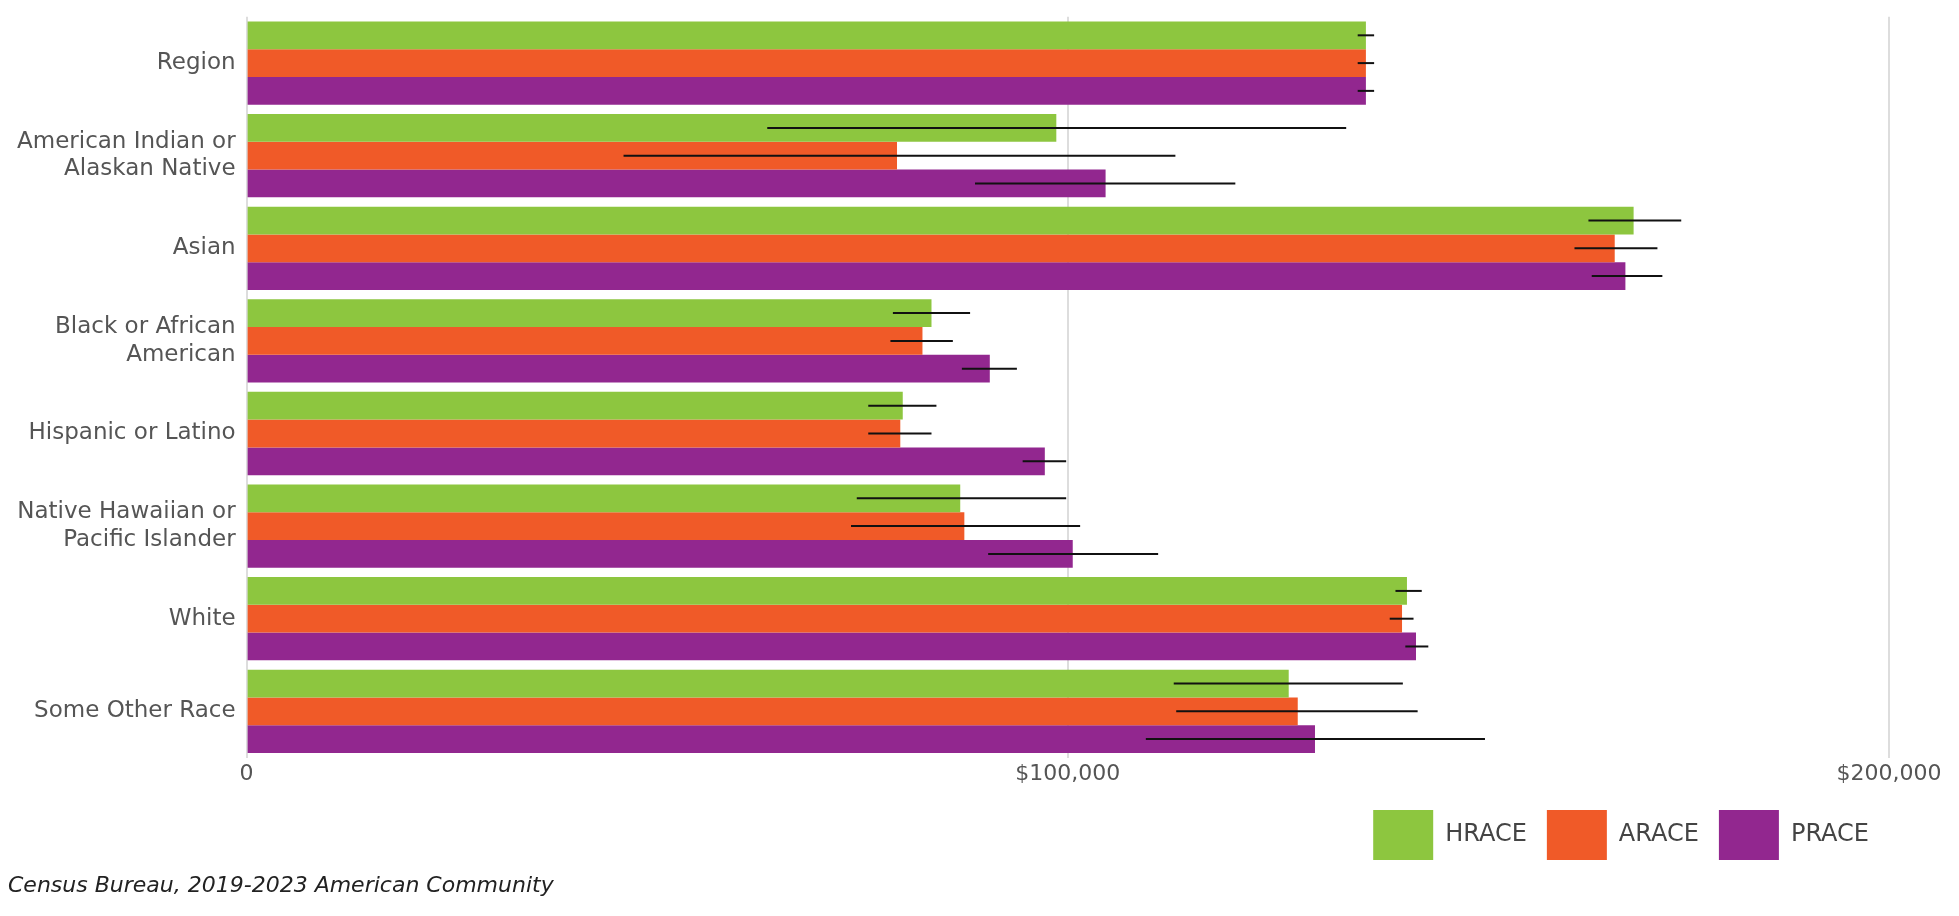 This screenshot has width=1959, height=916. What do you see at coordinates (1486, 833) in the screenshot?
I see `legend-label: HRACE` at bounding box center [1486, 833].